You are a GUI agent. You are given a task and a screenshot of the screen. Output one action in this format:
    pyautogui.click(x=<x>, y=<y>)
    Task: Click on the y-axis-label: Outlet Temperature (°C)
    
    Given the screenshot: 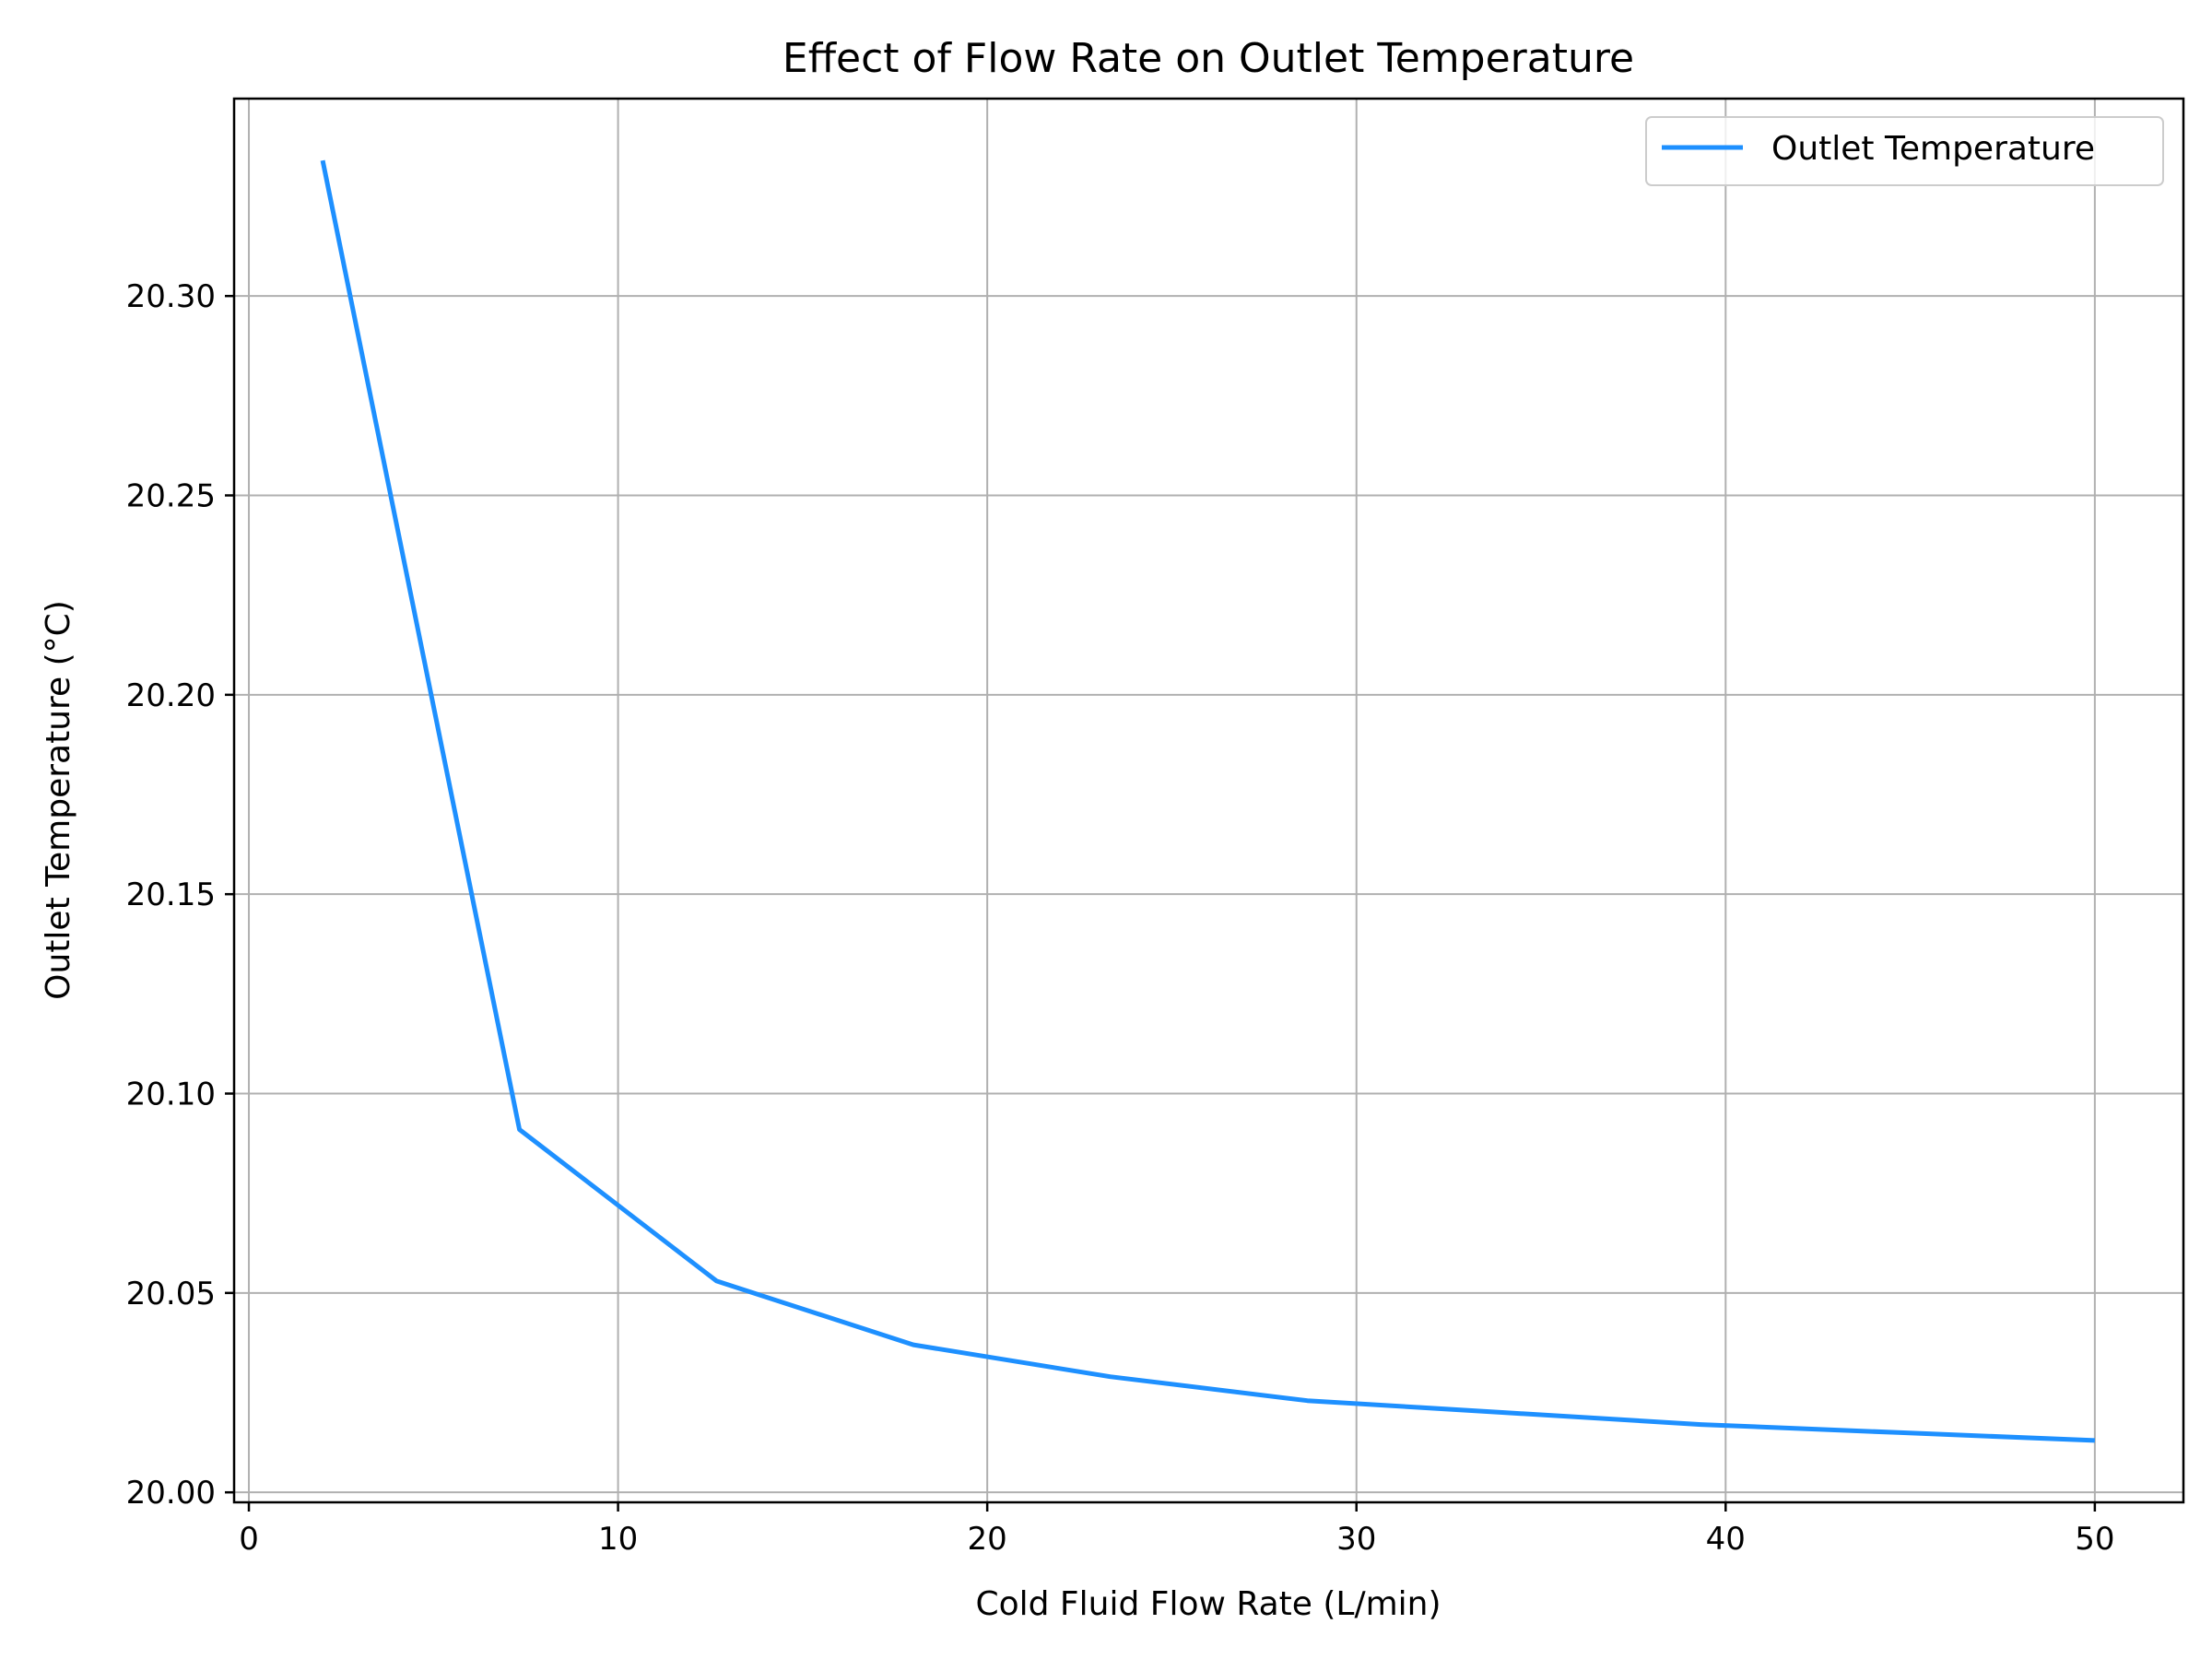 What is the action you would take?
    pyautogui.click(x=58, y=800)
    